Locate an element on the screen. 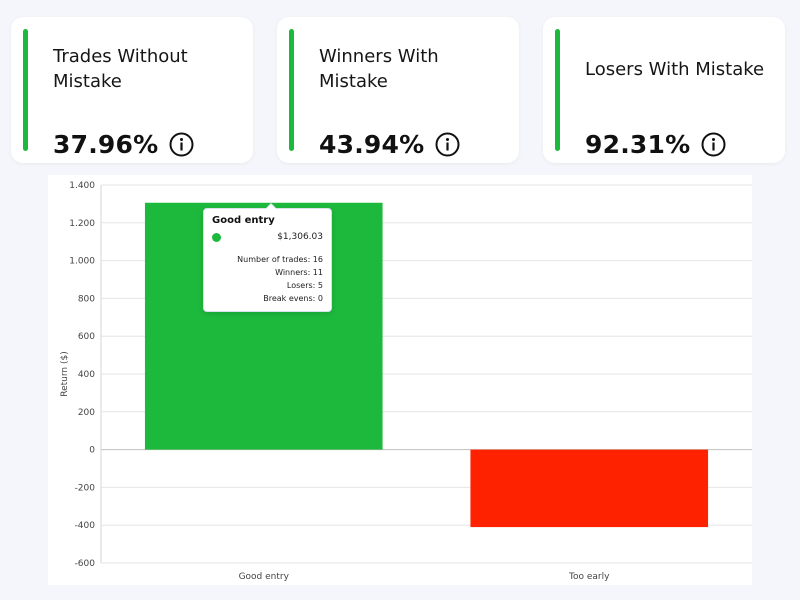  y-tick-label: -400 is located at coordinates (85, 526).